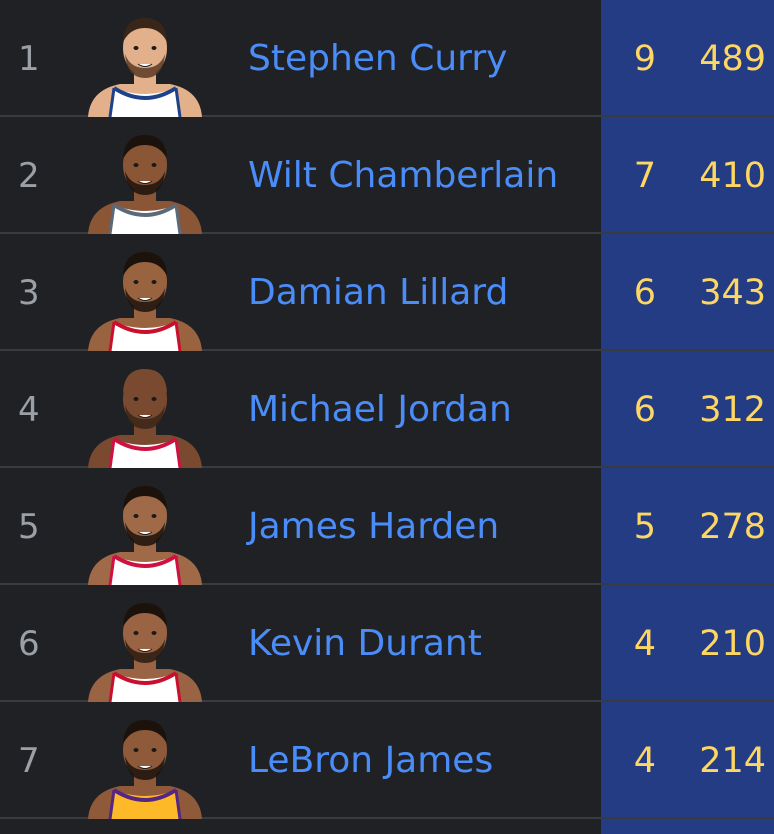 The image size is (774, 834). I want to click on rank-number: 1, so click(29, 58).